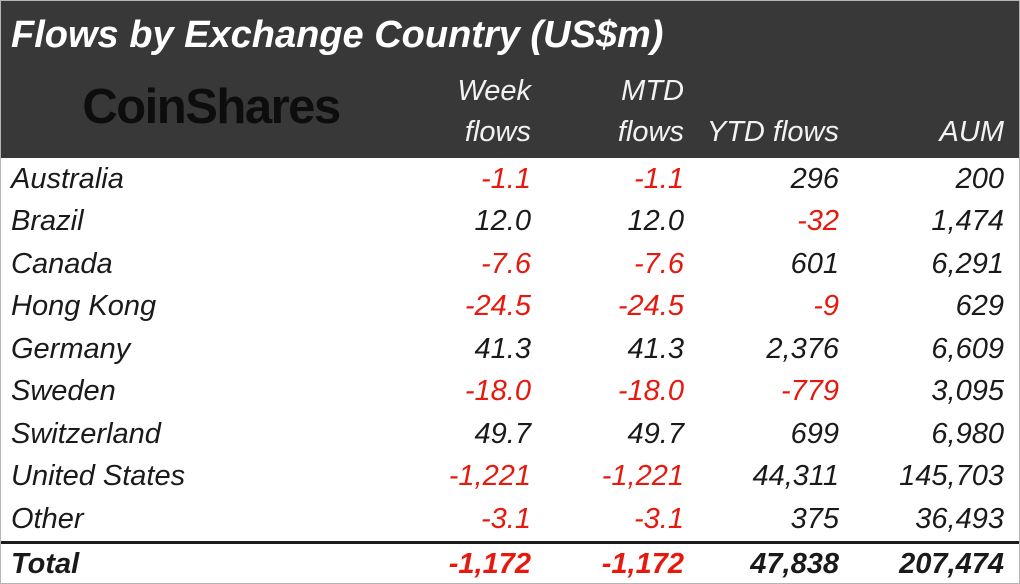 Image resolution: width=1020 pixels, height=584 pixels. I want to click on table-row: Sweden -18.0 -18.0 -779 3,095, so click(510, 392).